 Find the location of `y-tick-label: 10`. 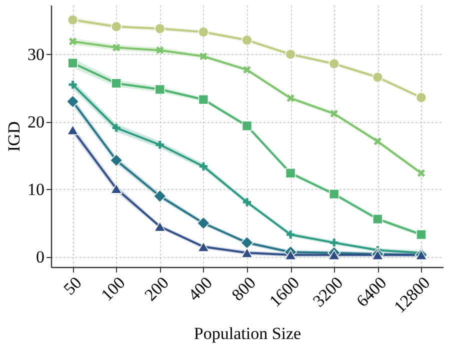

y-tick-label: 10 is located at coordinates (36, 189).